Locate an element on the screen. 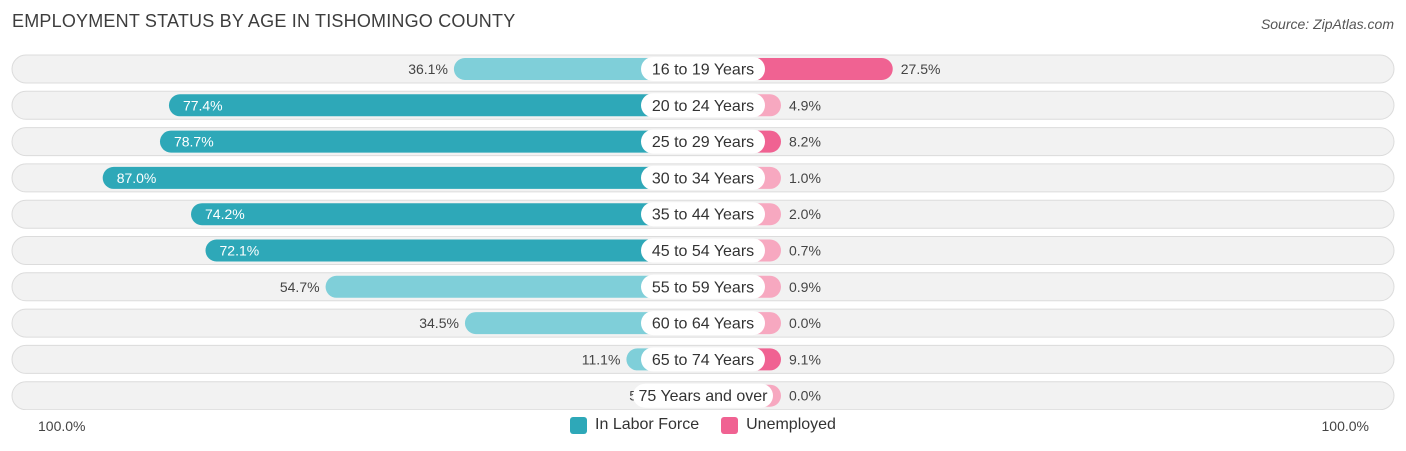 The height and width of the screenshot is (451, 1406). data-label-labor-force: 74.2% is located at coordinates (225, 214).